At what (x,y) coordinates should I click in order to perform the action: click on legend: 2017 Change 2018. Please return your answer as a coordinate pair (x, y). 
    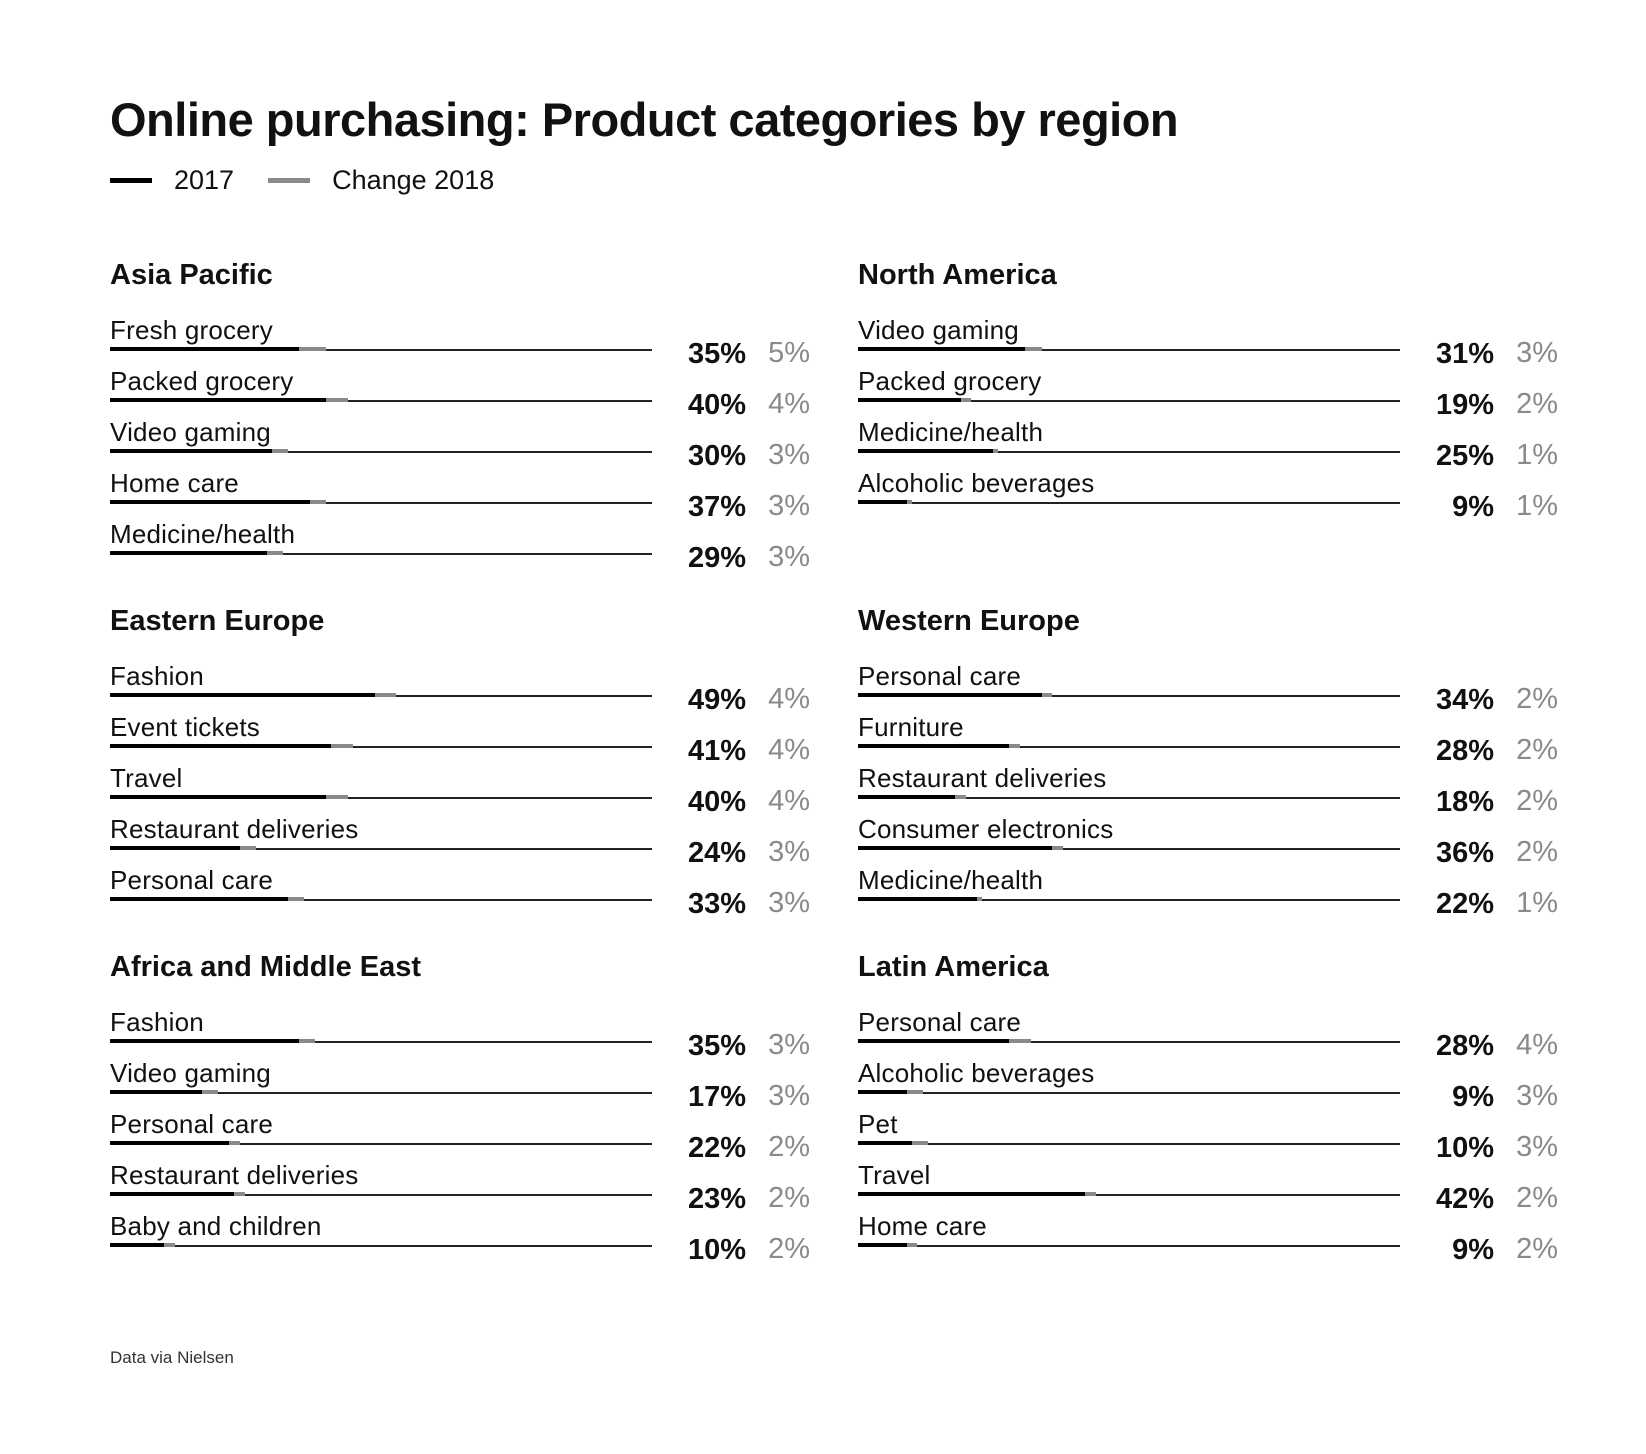
    Looking at the image, I should click on (319, 180).